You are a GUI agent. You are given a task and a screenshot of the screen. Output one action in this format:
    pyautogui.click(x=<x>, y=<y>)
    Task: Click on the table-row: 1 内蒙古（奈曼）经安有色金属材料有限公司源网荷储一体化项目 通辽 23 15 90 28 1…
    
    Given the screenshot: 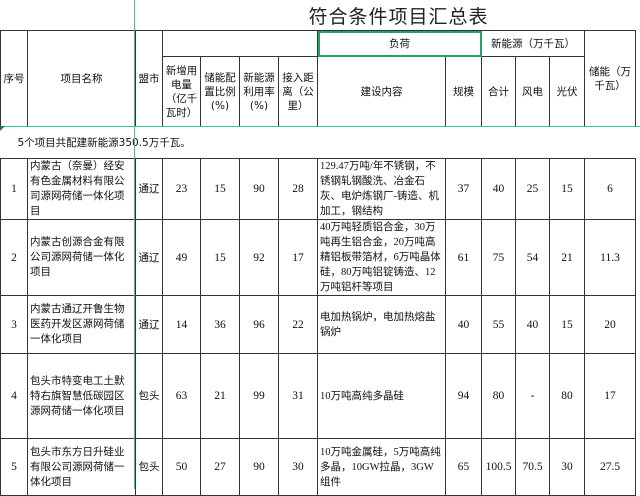 What is the action you would take?
    pyautogui.click(x=318, y=189)
    